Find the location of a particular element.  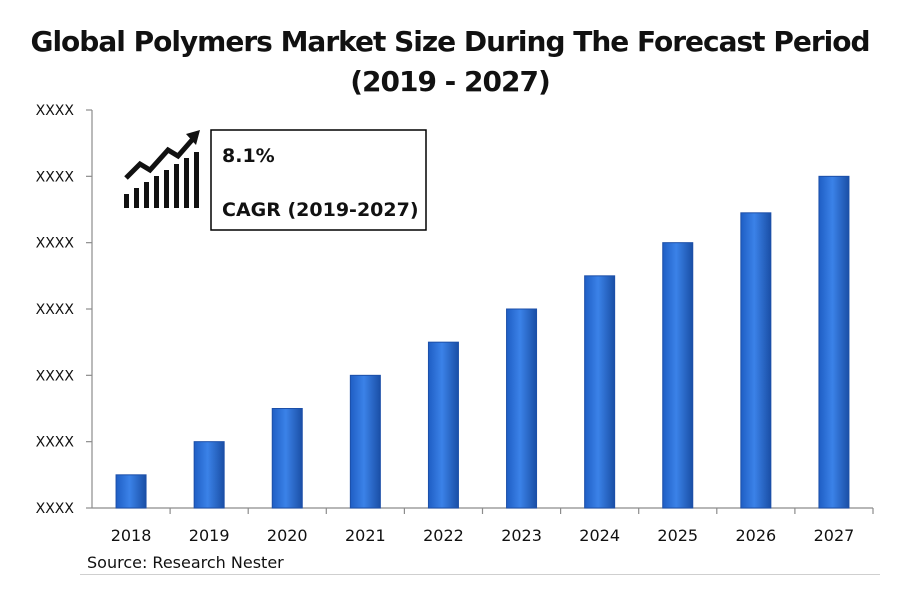

bar-2026 is located at coordinates (756, 360).